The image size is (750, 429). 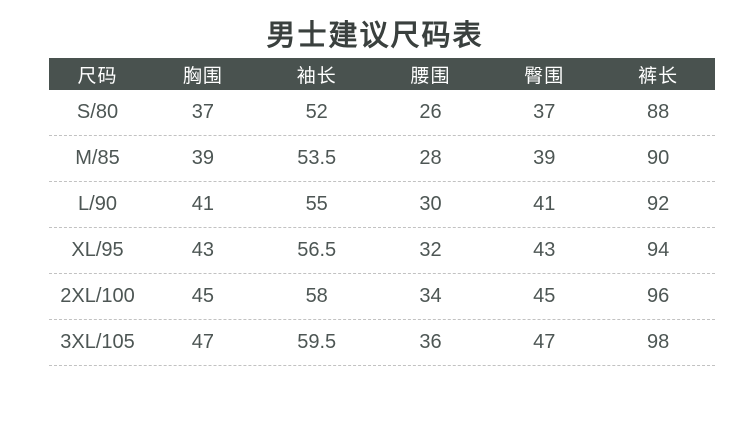 What do you see at coordinates (97, 204) in the screenshot?
I see `table-cell: L/90` at bounding box center [97, 204].